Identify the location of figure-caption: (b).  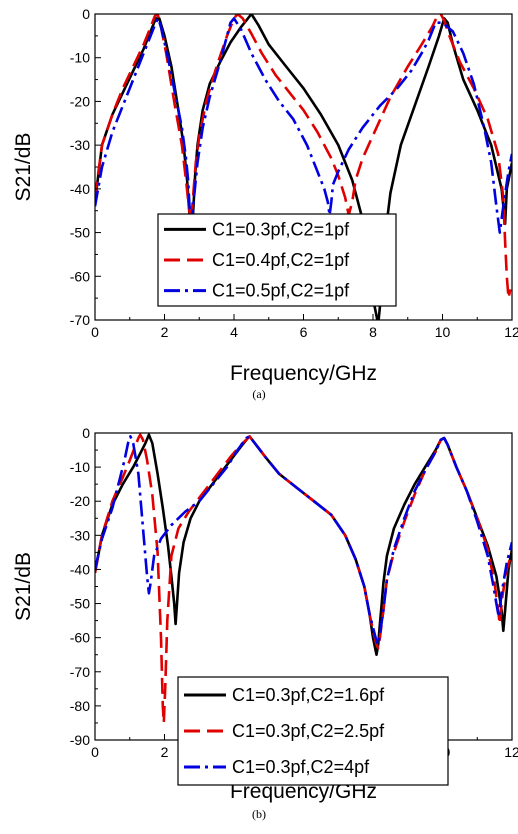
(259, 814).